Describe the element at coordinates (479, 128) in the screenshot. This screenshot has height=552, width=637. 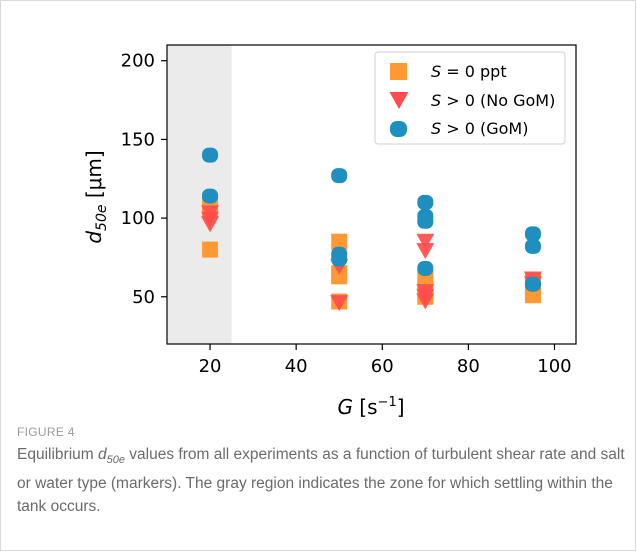
I see `legend-label-gom: S > 0 (GoM)` at that location.